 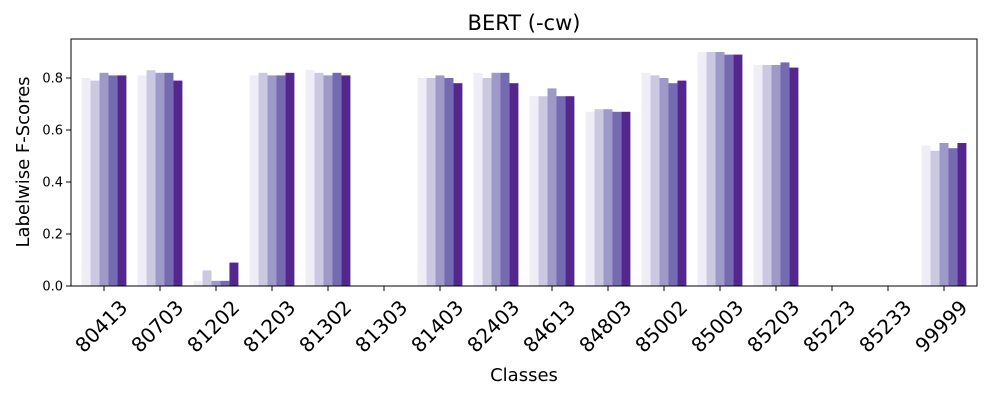 I want to click on bar-85203-s3, so click(x=776, y=175).